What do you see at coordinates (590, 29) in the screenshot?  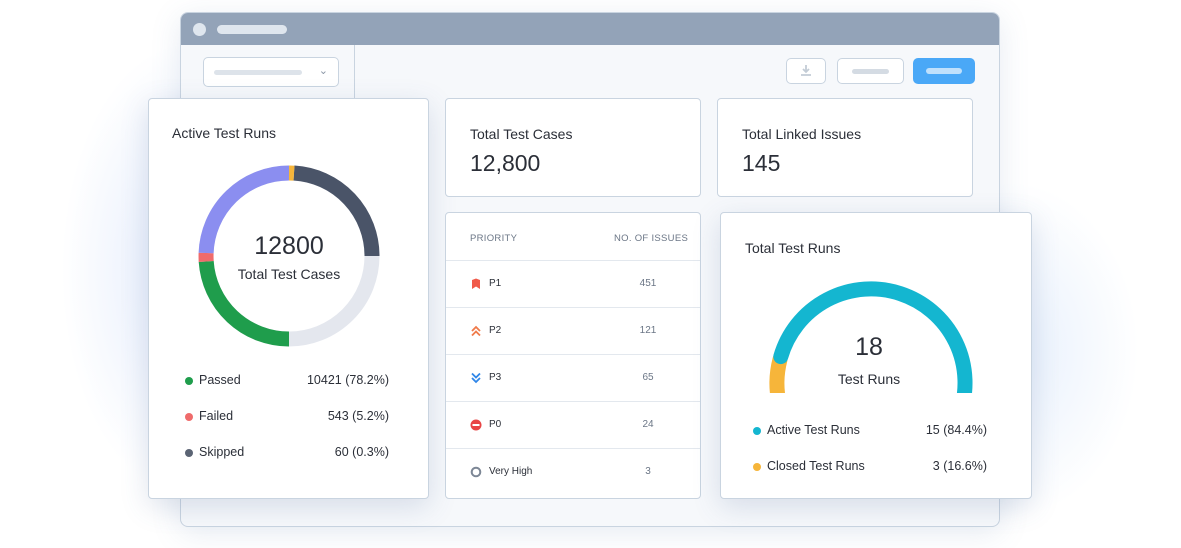 I see `title-bar` at bounding box center [590, 29].